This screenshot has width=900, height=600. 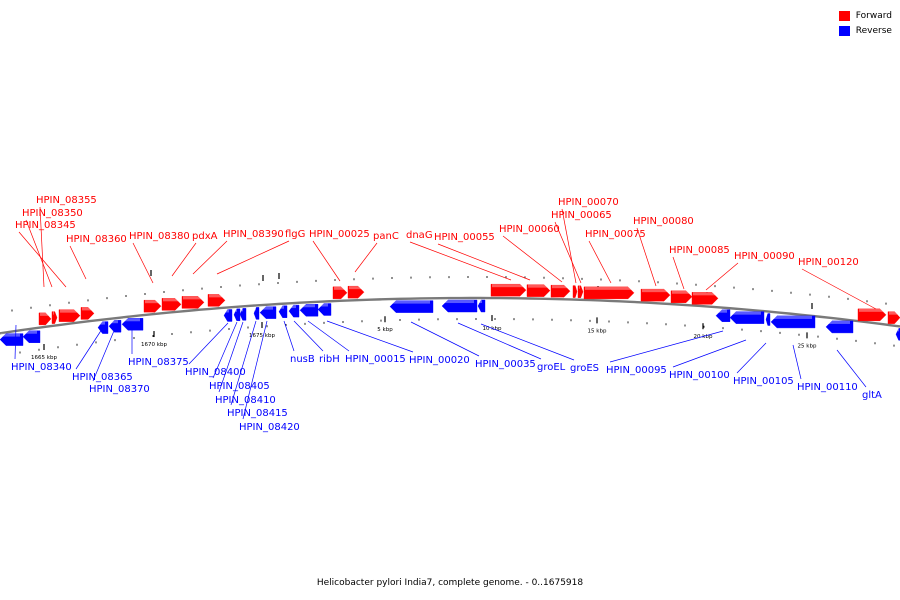 I want to click on reverse-gene-label: HPIN_00020, so click(x=439, y=360).